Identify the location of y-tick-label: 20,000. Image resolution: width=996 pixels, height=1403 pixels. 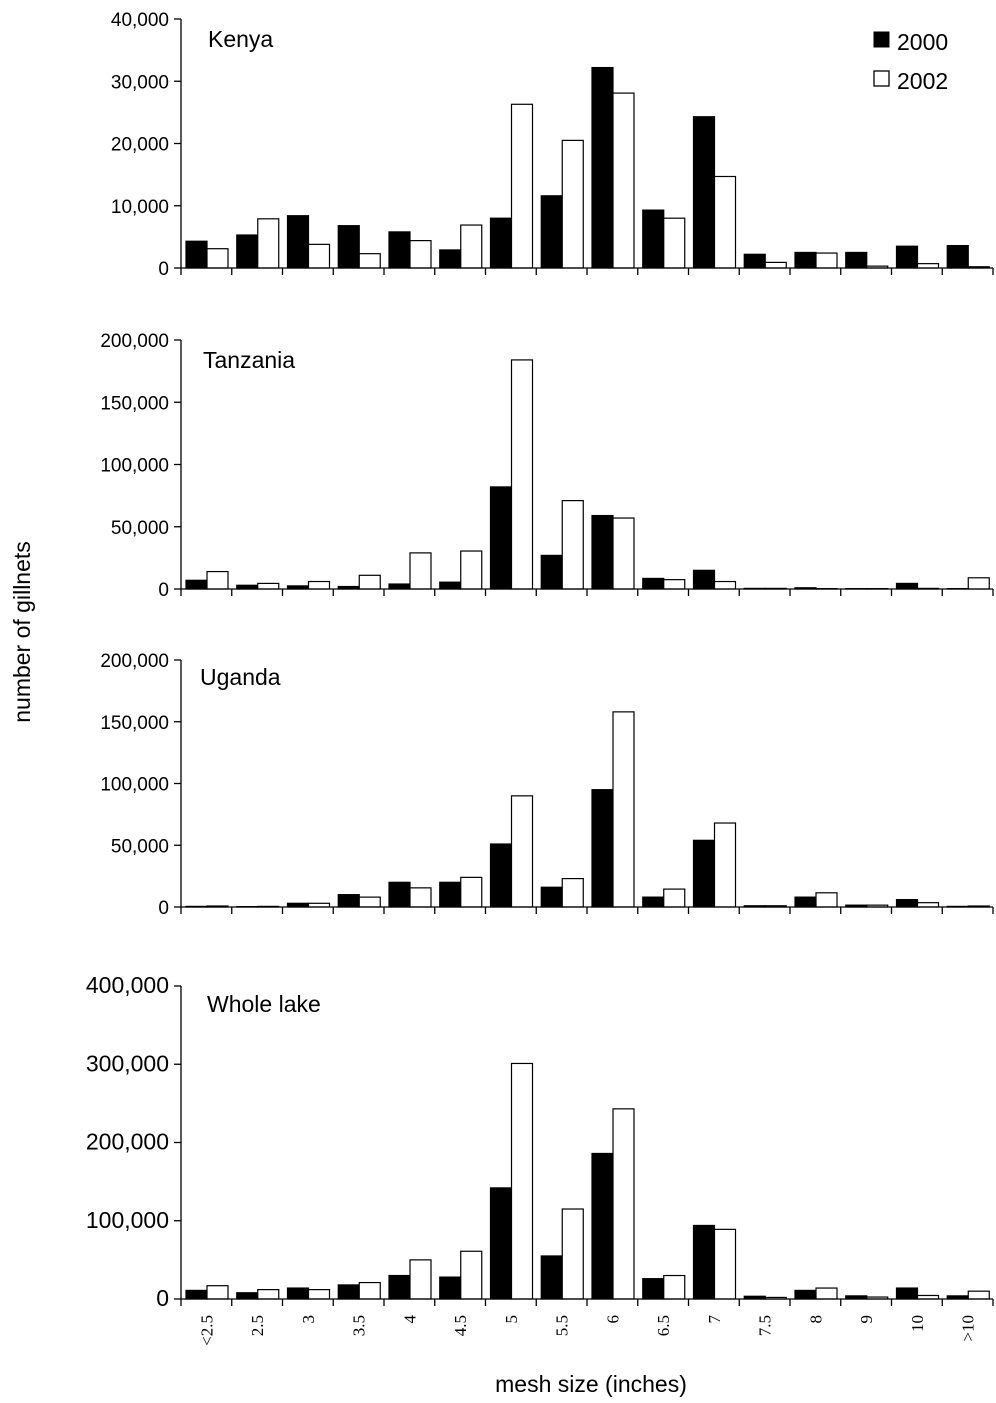
(140, 145).